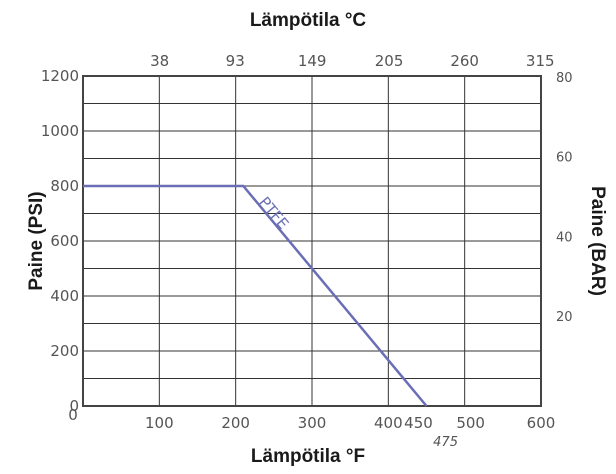 This screenshot has width=616, height=474. Describe the element at coordinates (74, 406) in the screenshot. I see `y-tick-label: 0` at that location.